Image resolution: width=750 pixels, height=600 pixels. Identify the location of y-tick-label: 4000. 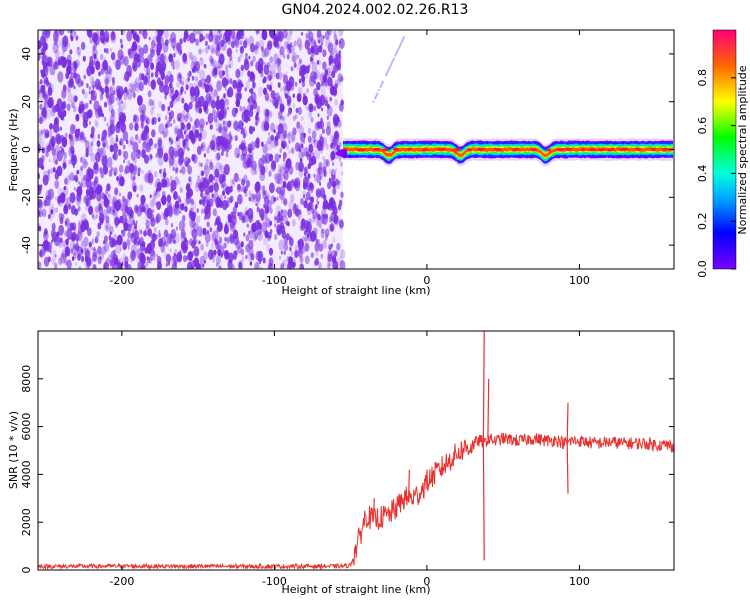
(26, 474).